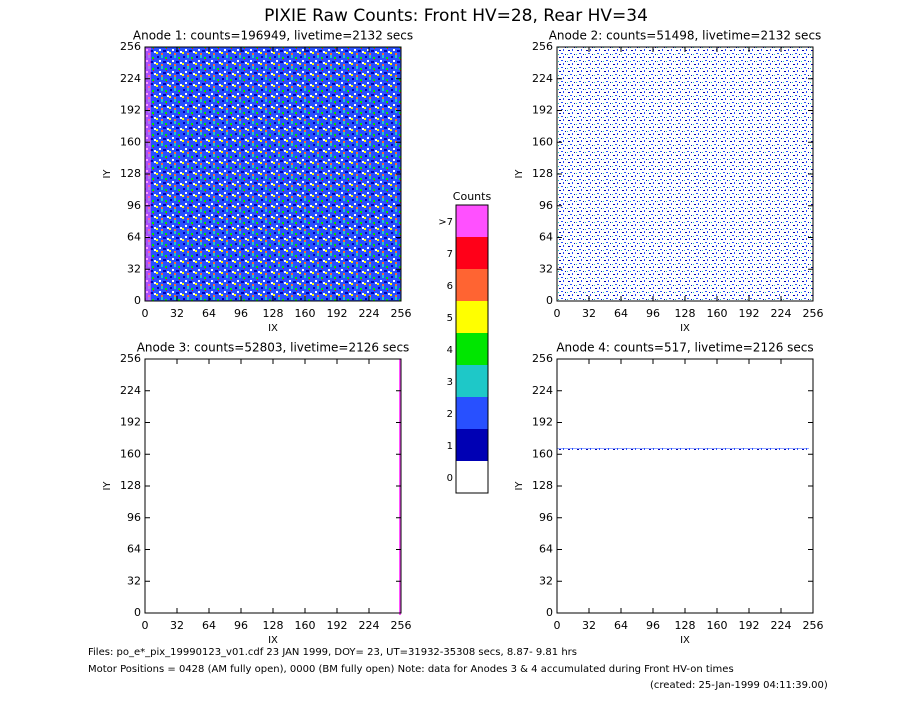 This screenshot has width=913, height=705. I want to click on footer-created: (created: 25-Jan-1999 04:11:39.00), so click(739, 685).